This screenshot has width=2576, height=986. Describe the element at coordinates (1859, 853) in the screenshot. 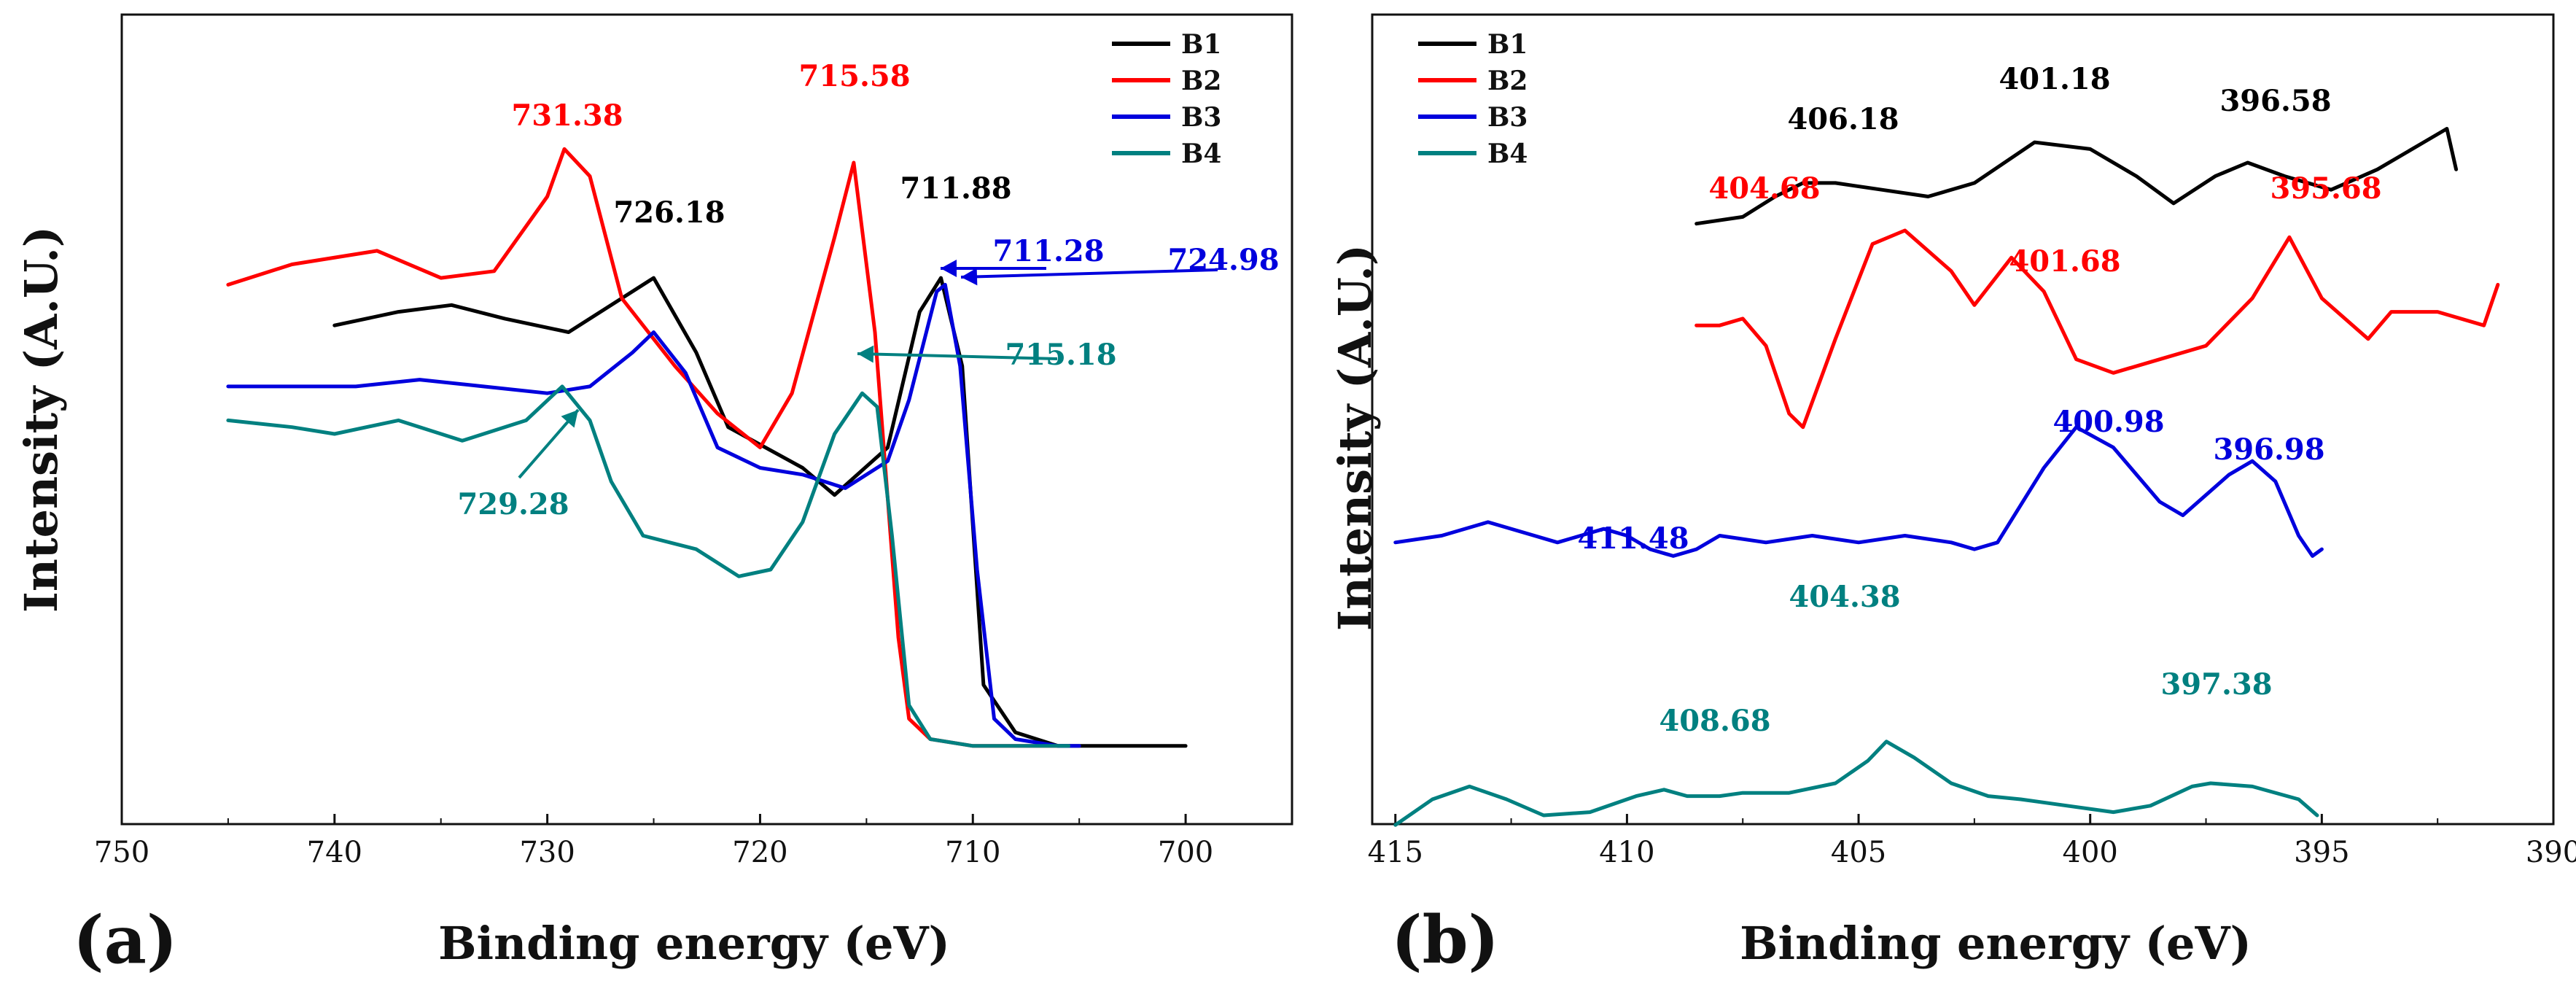

I see `x-tick-label: 405` at that location.